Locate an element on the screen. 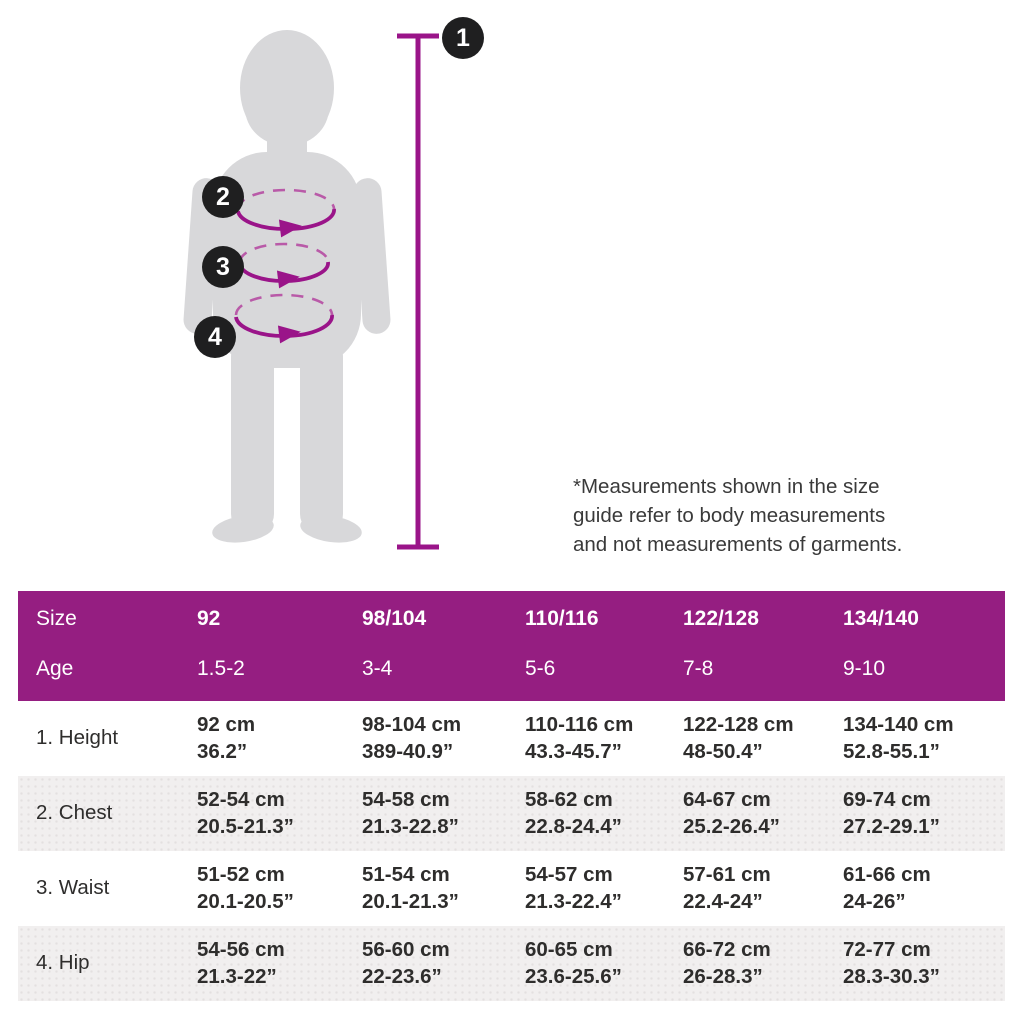 The height and width of the screenshot is (1024, 1024). row-label: 1. Height is located at coordinates (77, 737).